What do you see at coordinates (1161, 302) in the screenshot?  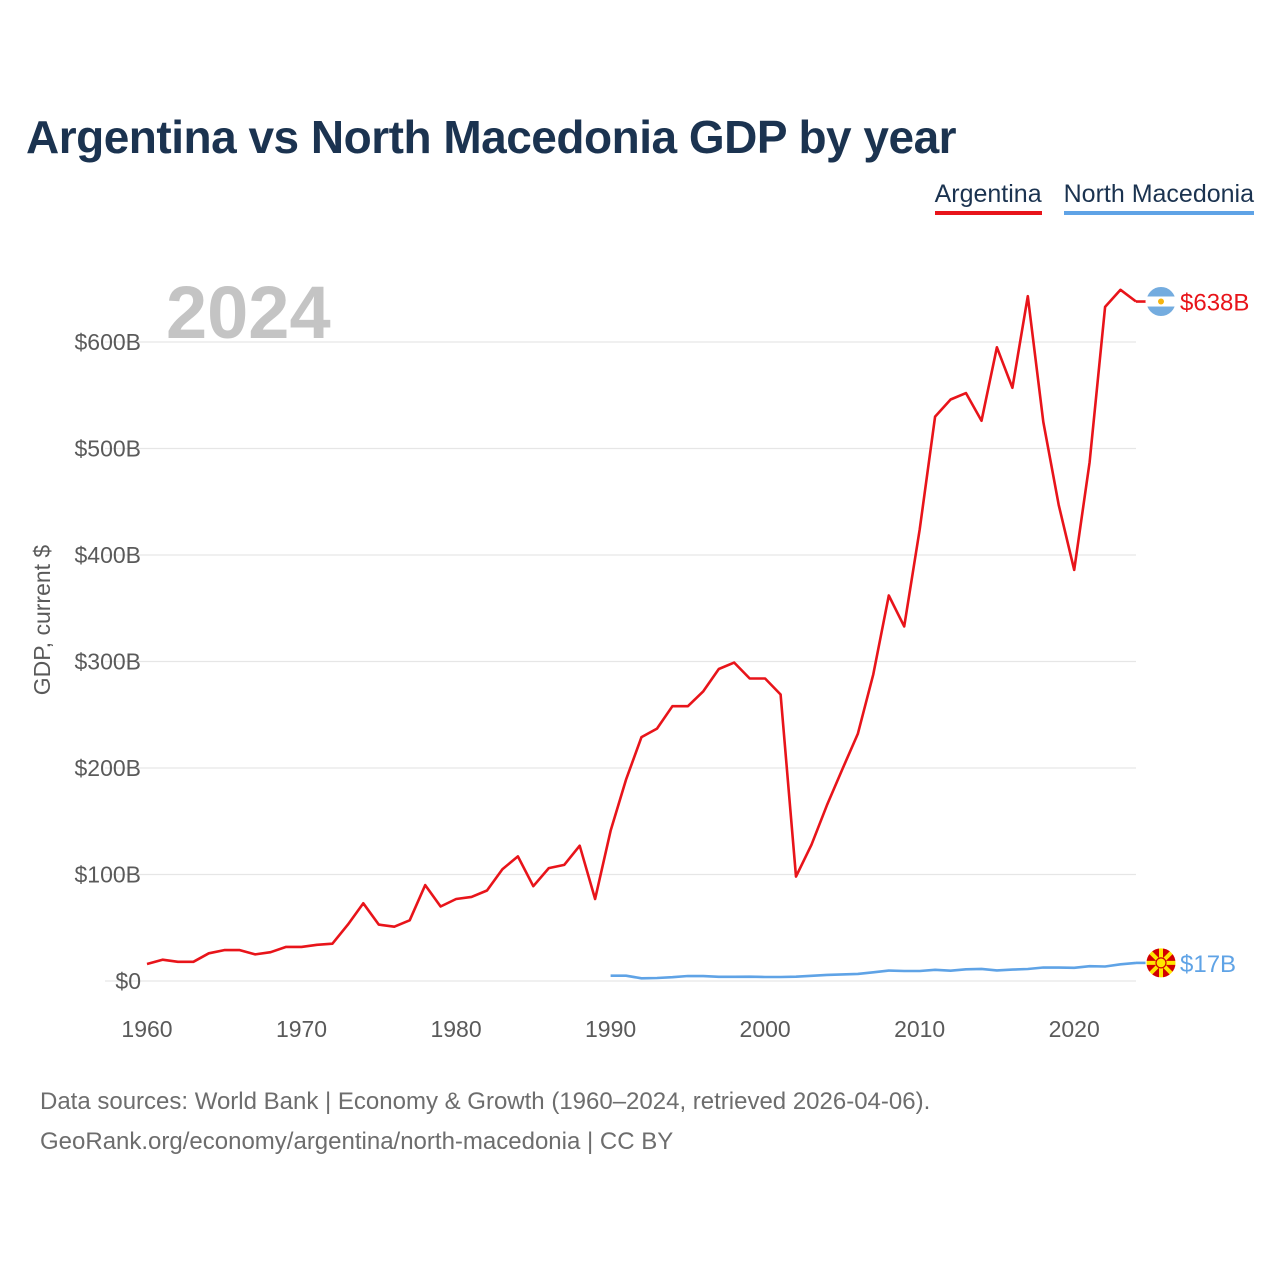 I see `argentina-flag-icon` at bounding box center [1161, 302].